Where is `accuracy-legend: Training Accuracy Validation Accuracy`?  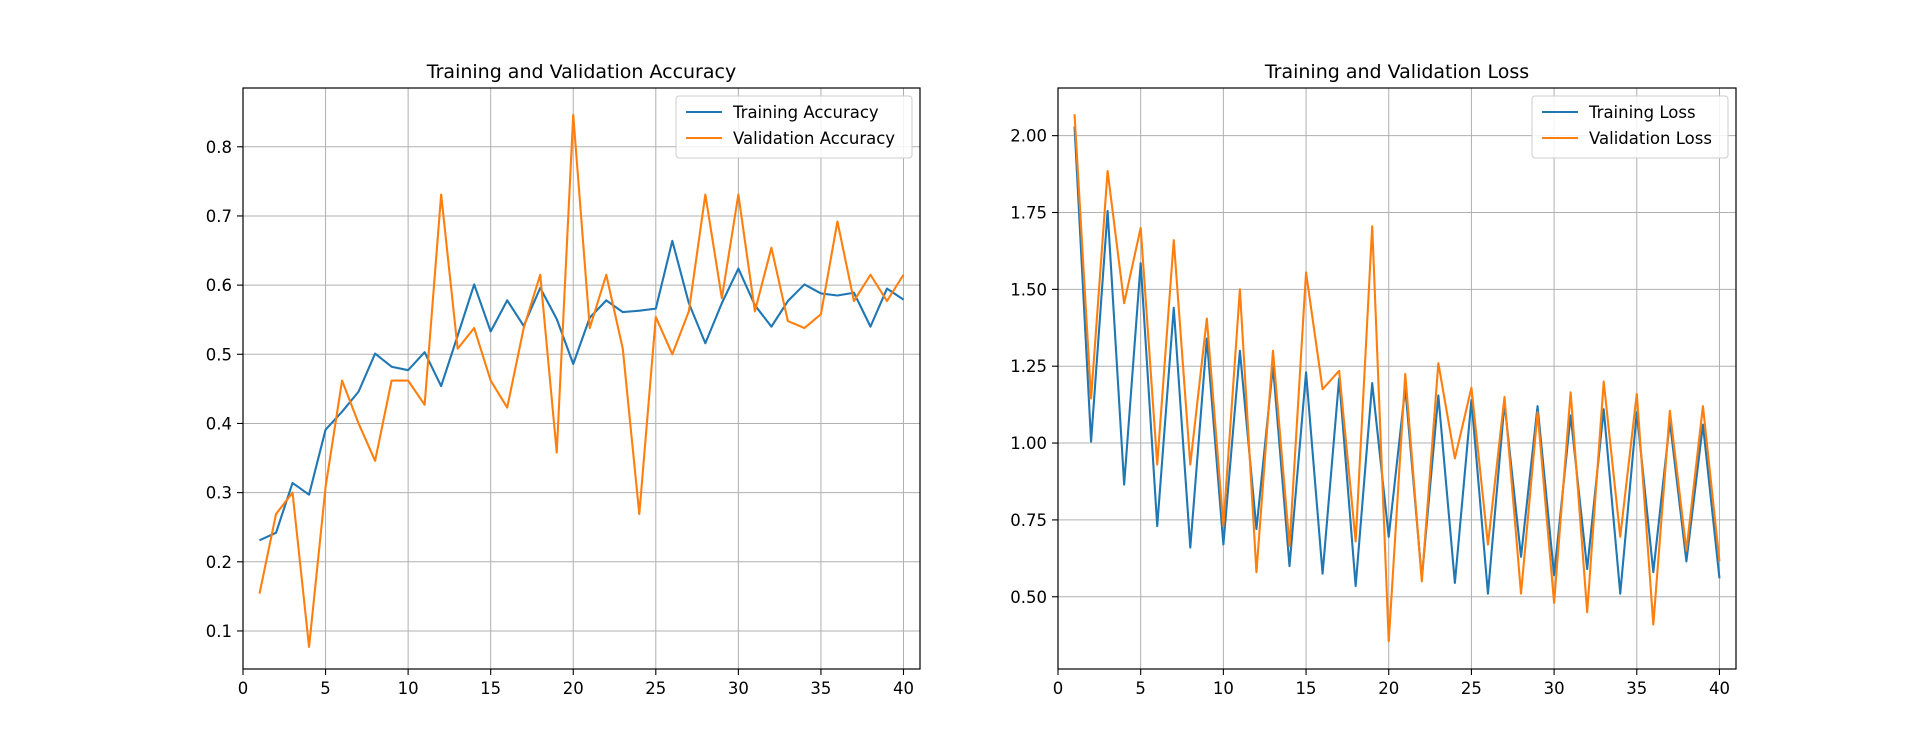
accuracy-legend: Training Accuracy Validation Accuracy is located at coordinates (794, 127).